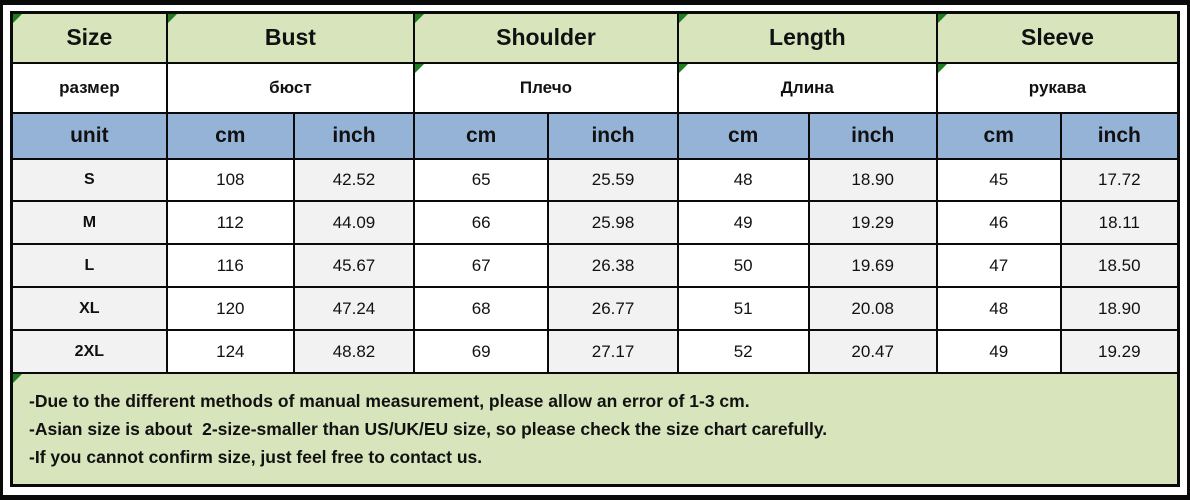  Describe the element at coordinates (230, 309) in the screenshot. I see `cell-bust-cm: 120` at that location.